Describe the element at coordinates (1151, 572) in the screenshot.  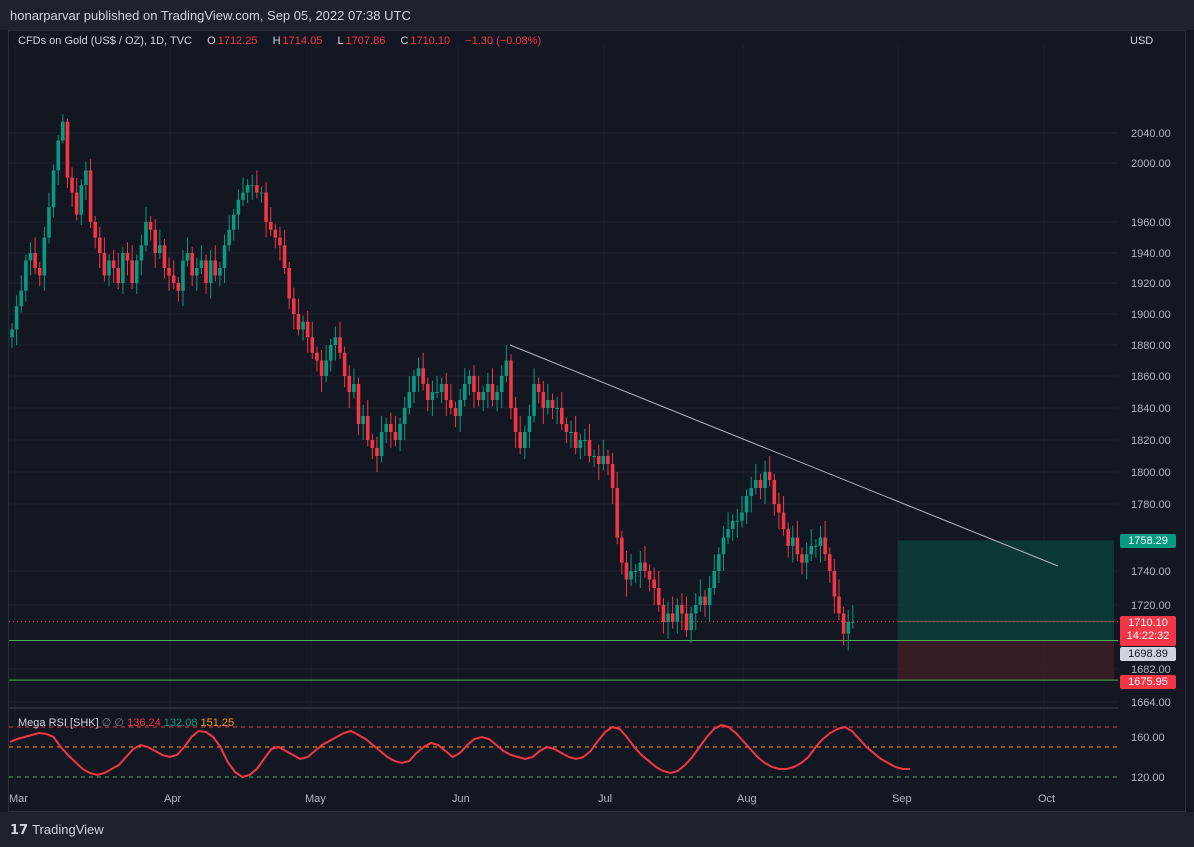
I see `y-tick-label: 1740.00` at that location.